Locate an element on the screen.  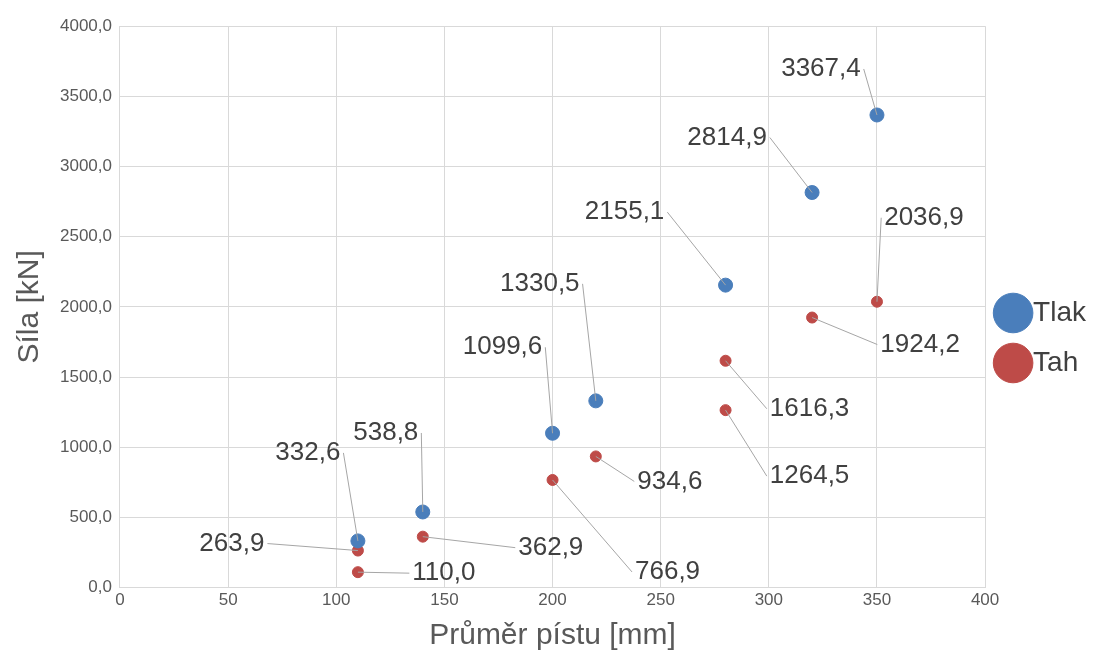
data-label: 1616,3 is located at coordinates (809, 406).